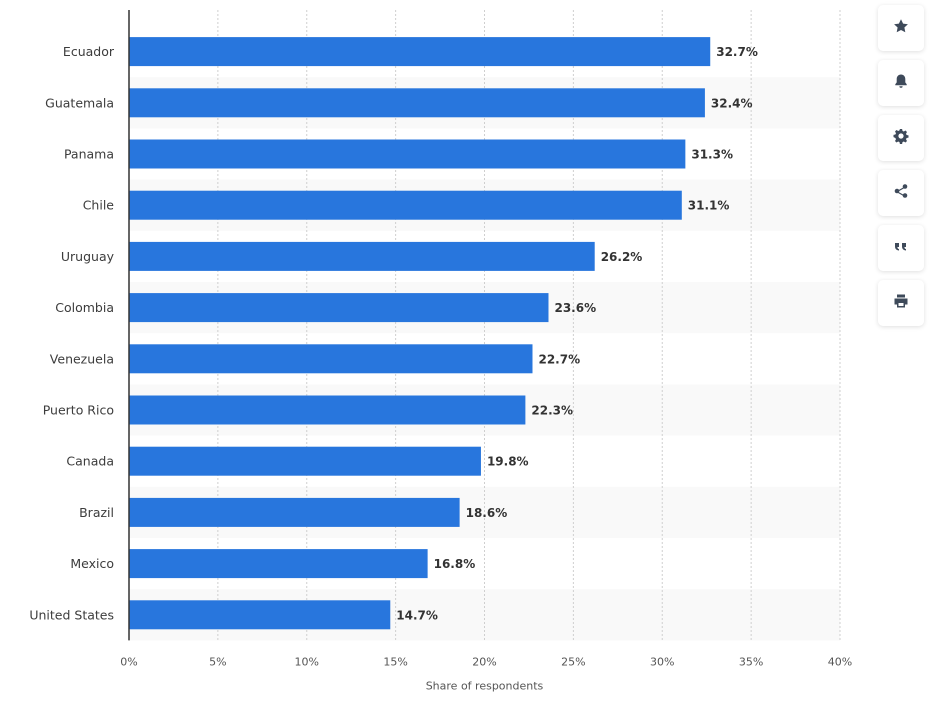  Describe the element at coordinates (217, 661) in the screenshot. I see `x-tick-label: 5%` at that location.